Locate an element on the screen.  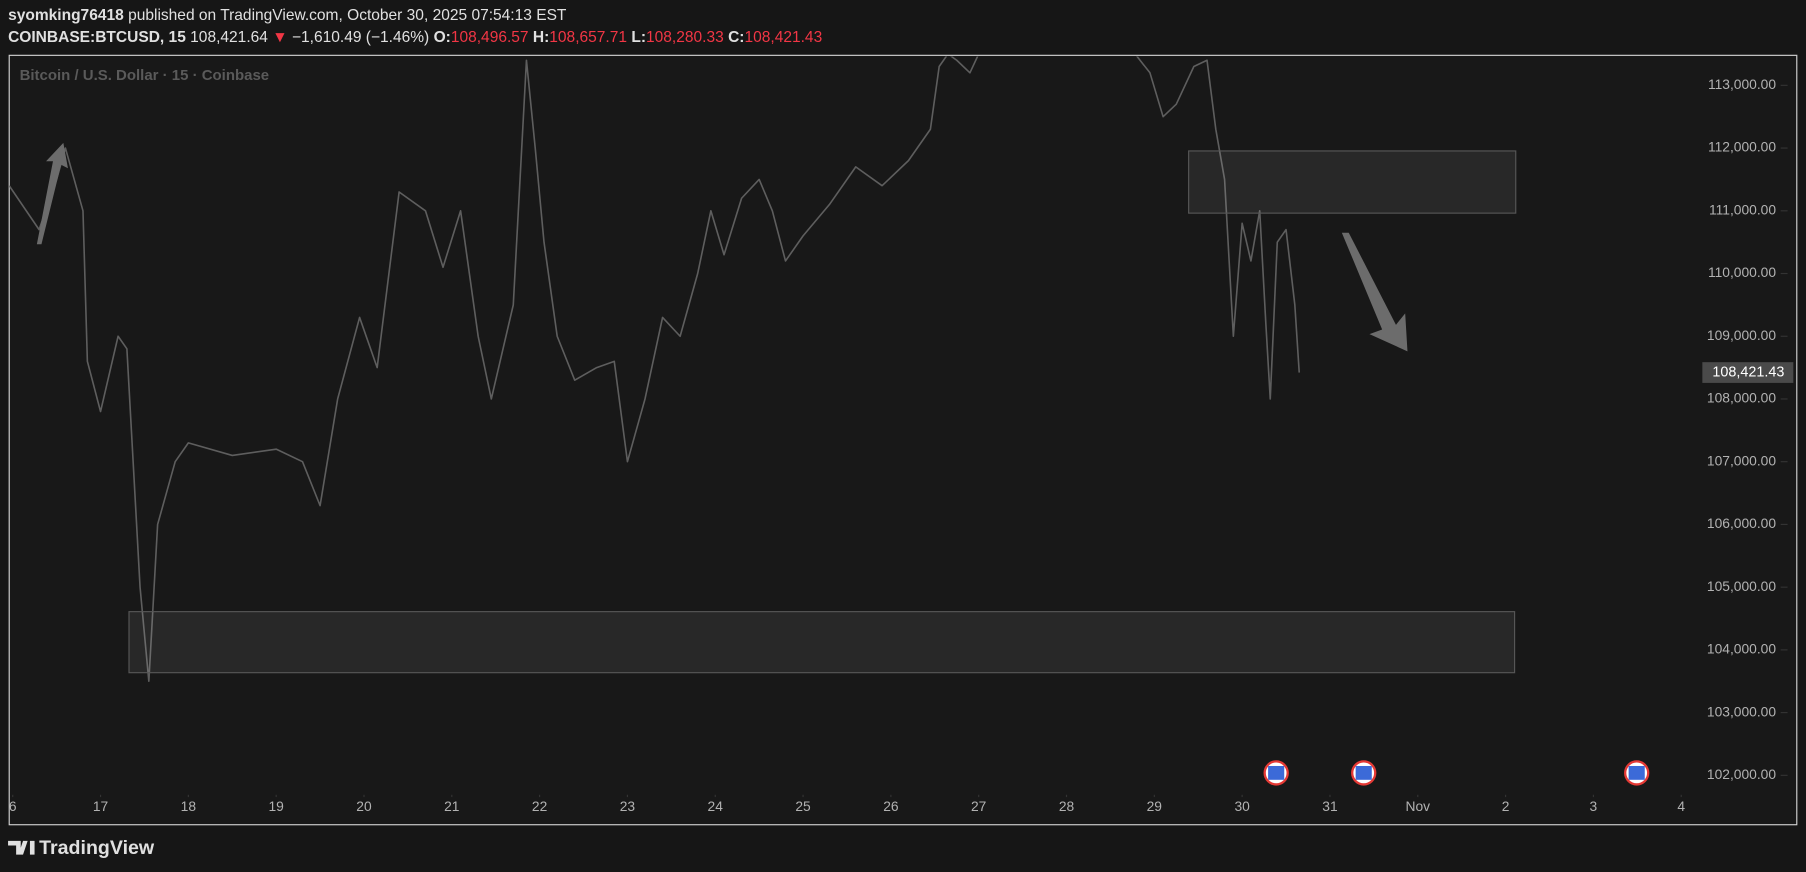
x-tick-label: 3 is located at coordinates (1594, 806).